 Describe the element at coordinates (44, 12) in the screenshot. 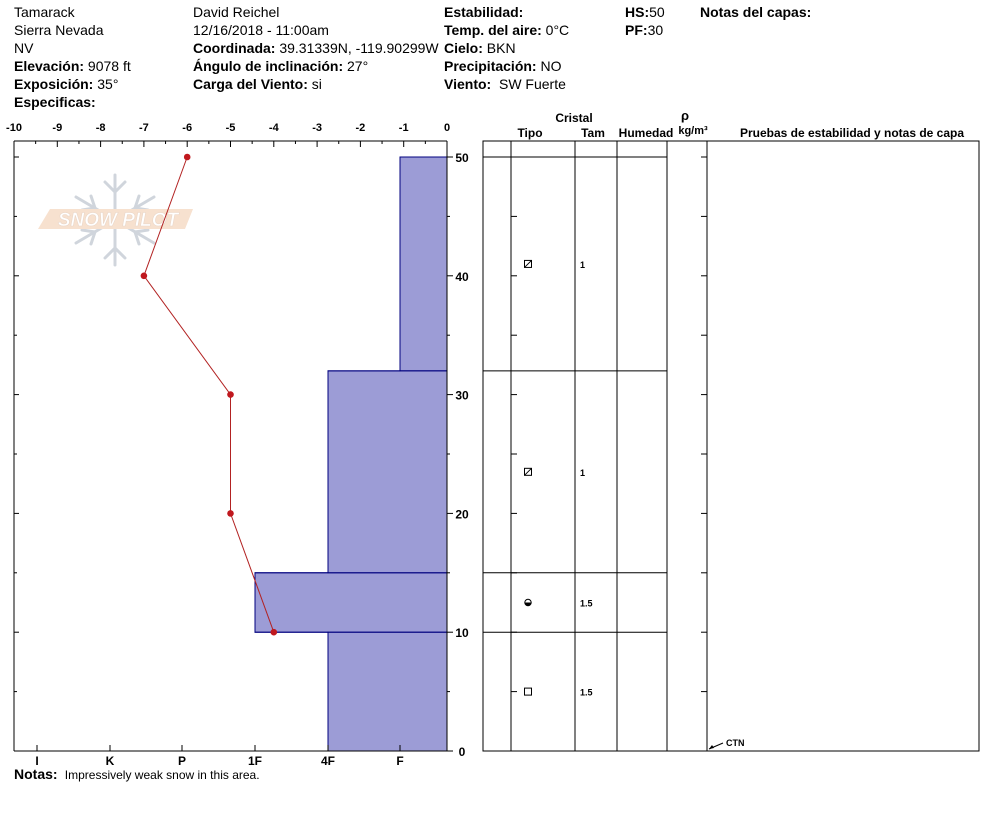

I see `location: Tamarack` at that location.